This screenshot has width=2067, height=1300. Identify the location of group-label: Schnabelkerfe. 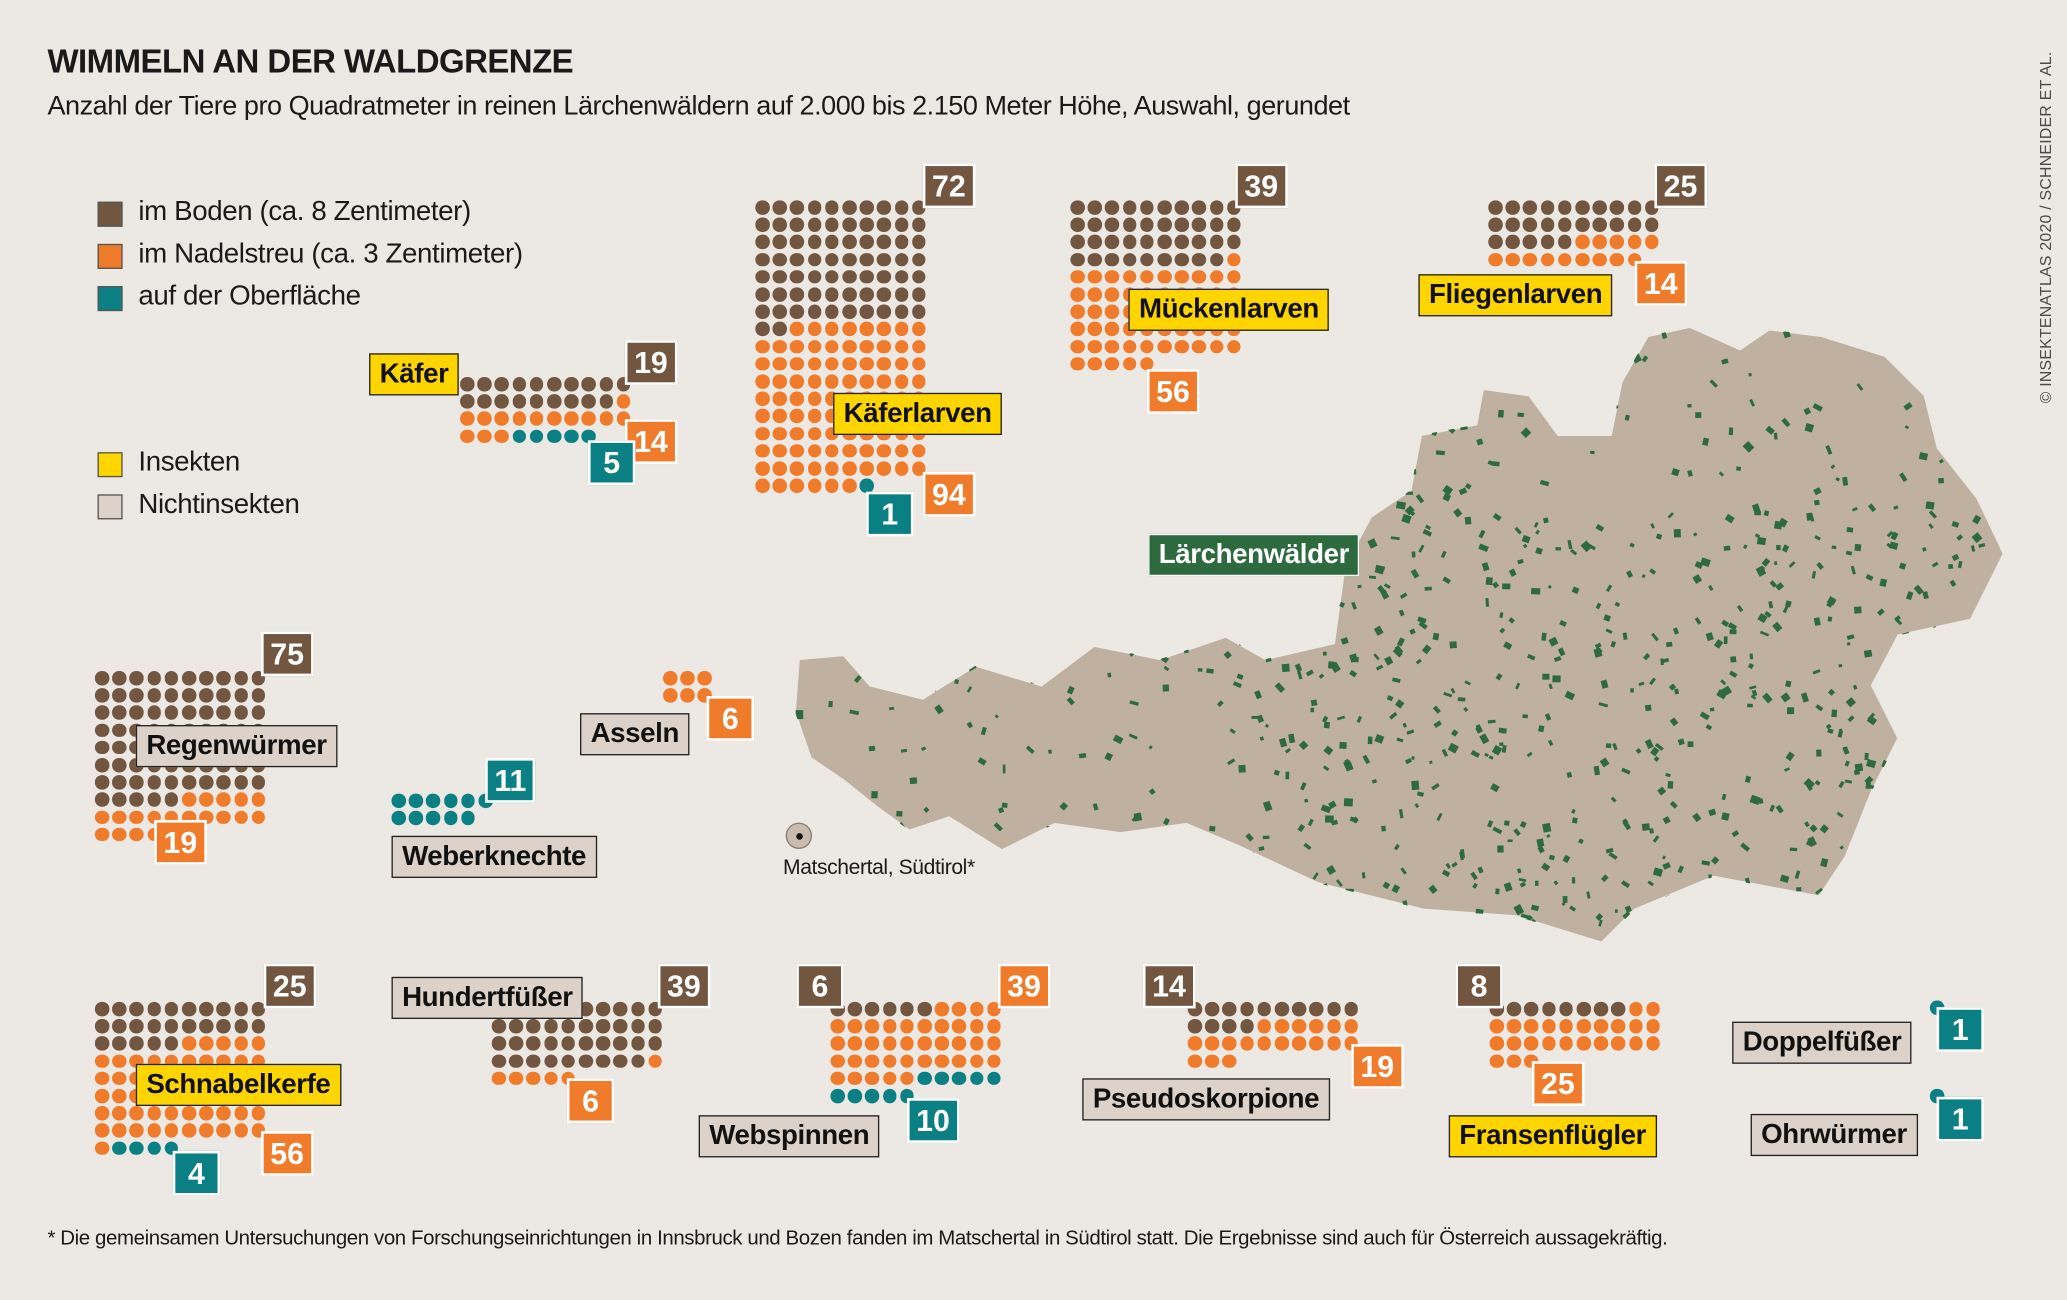
(238, 1085).